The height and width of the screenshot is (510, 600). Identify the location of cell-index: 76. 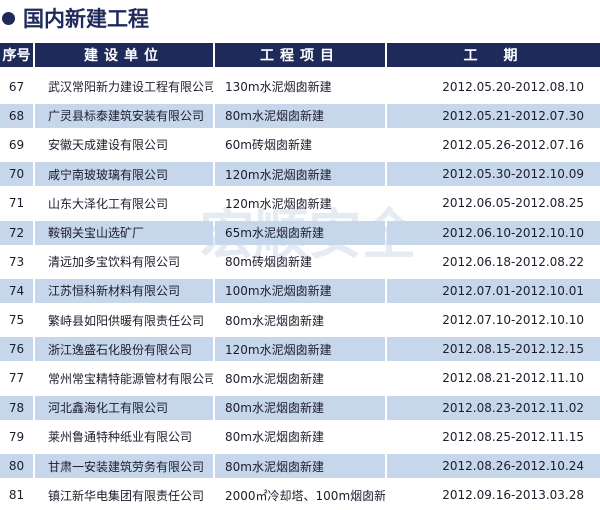
(16, 349).